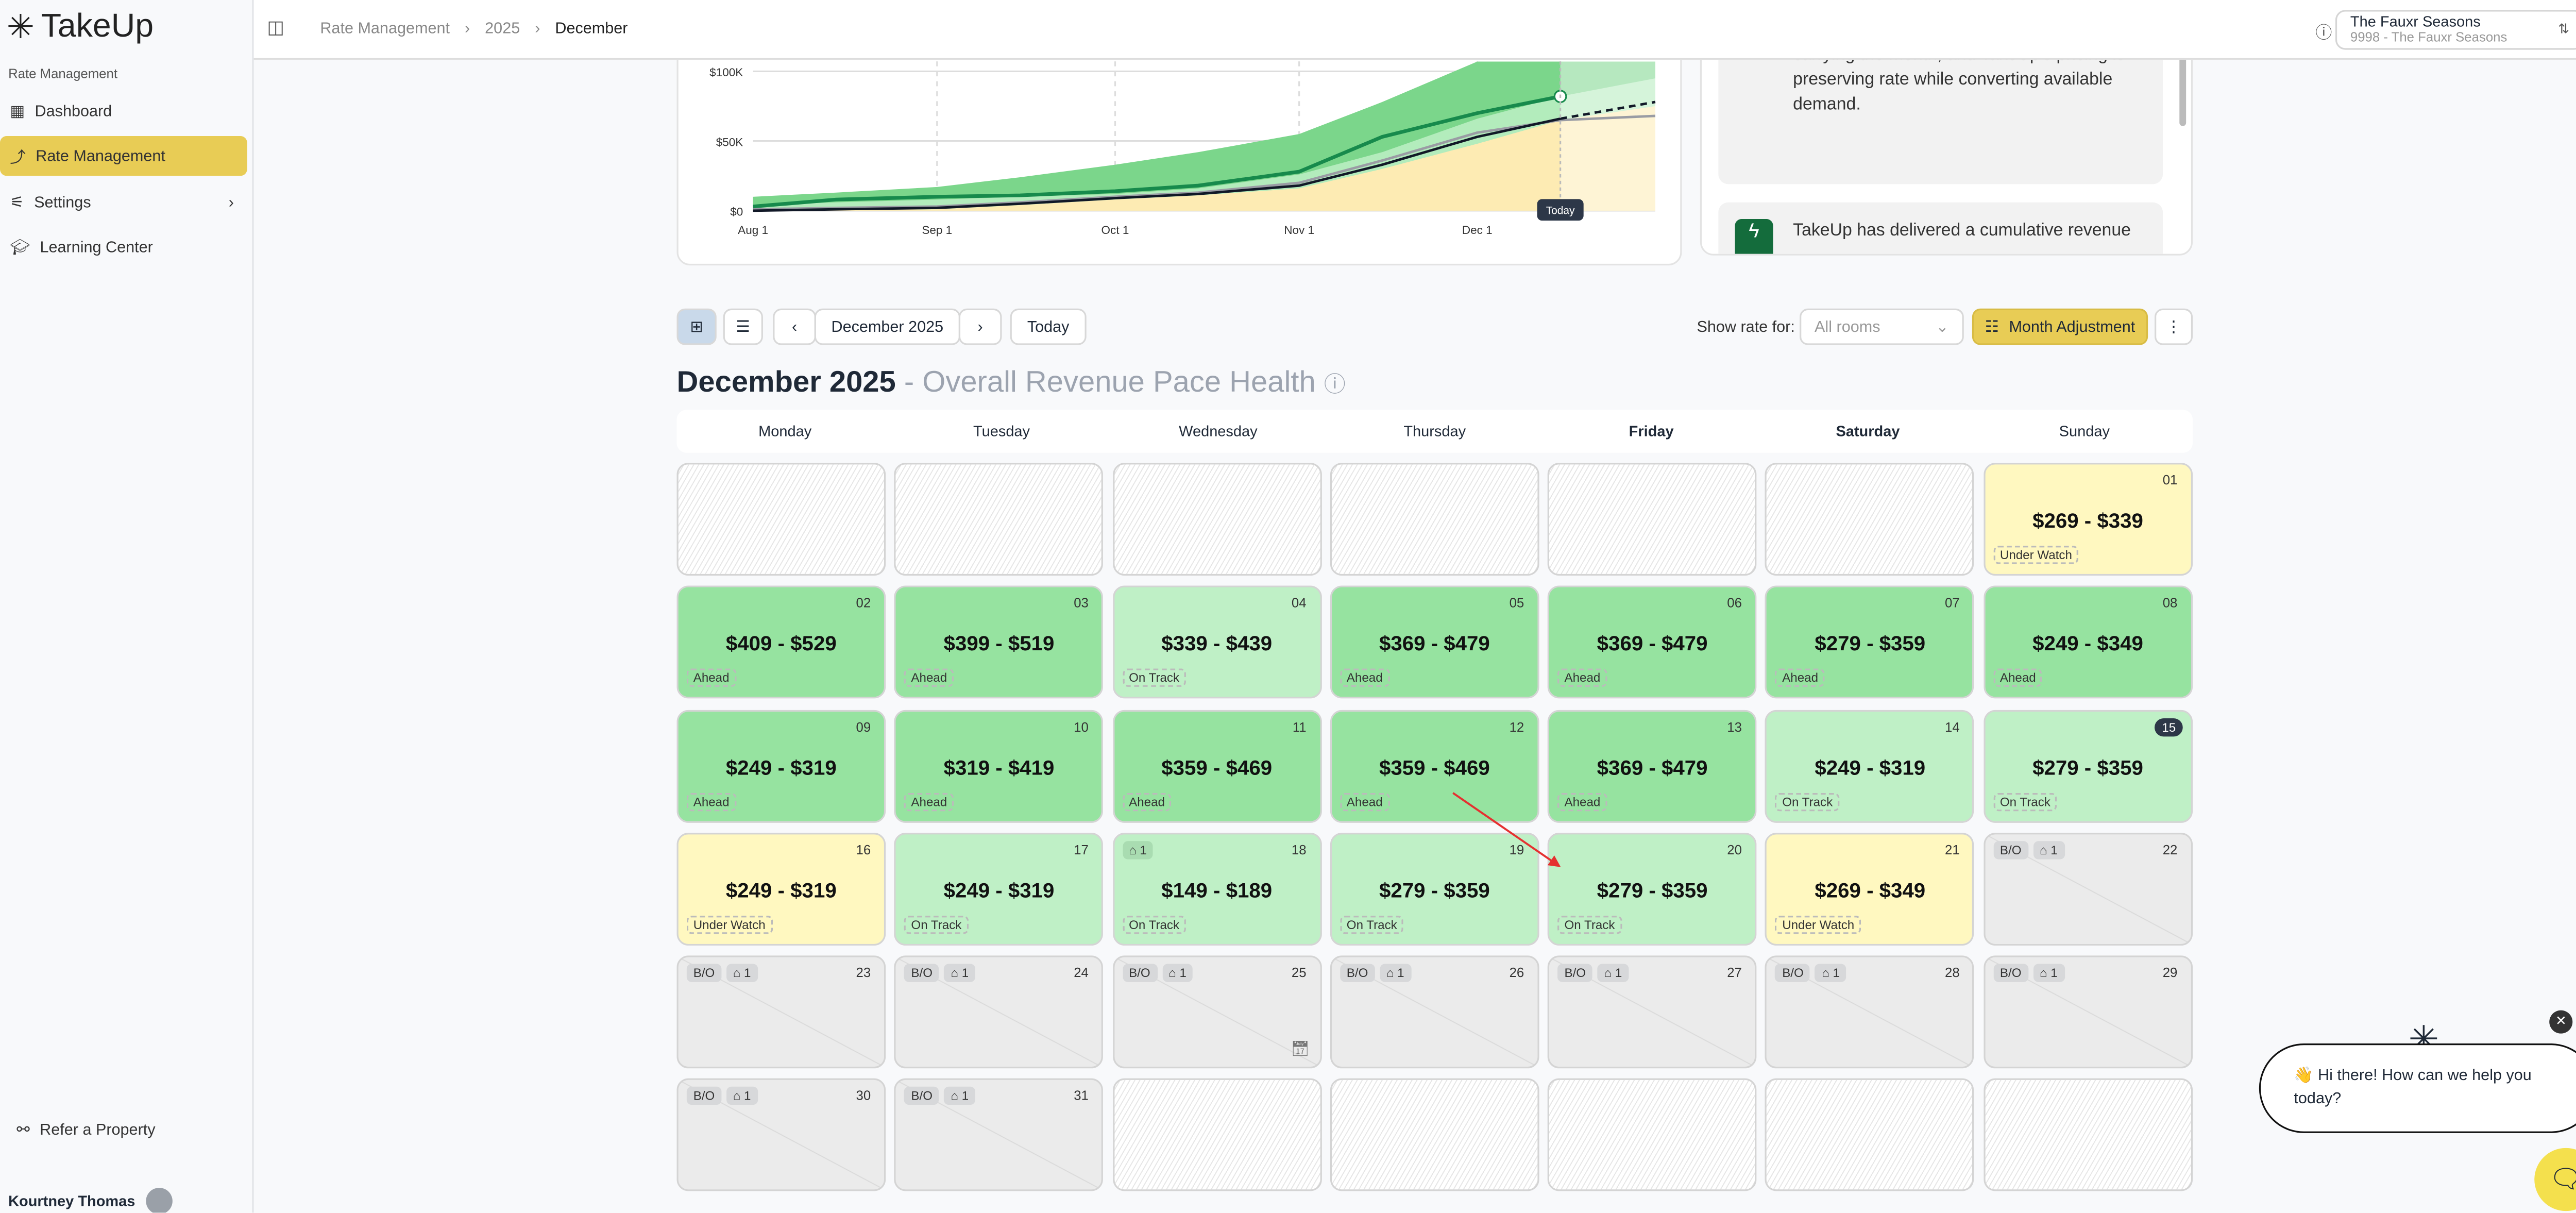 The height and width of the screenshot is (1213, 2576). Describe the element at coordinates (2060, 326) in the screenshot. I see `month-adjustment-button: ☷ Month Adjustment` at that location.